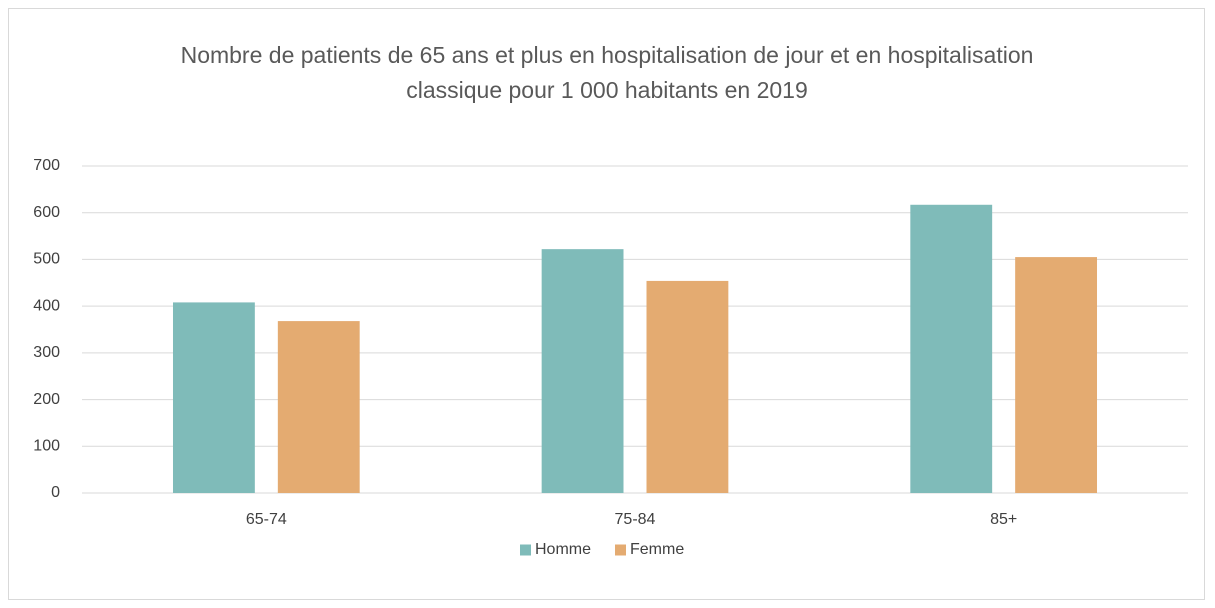 The image size is (1215, 608). I want to click on x-tick-label: 65-74, so click(266, 519).